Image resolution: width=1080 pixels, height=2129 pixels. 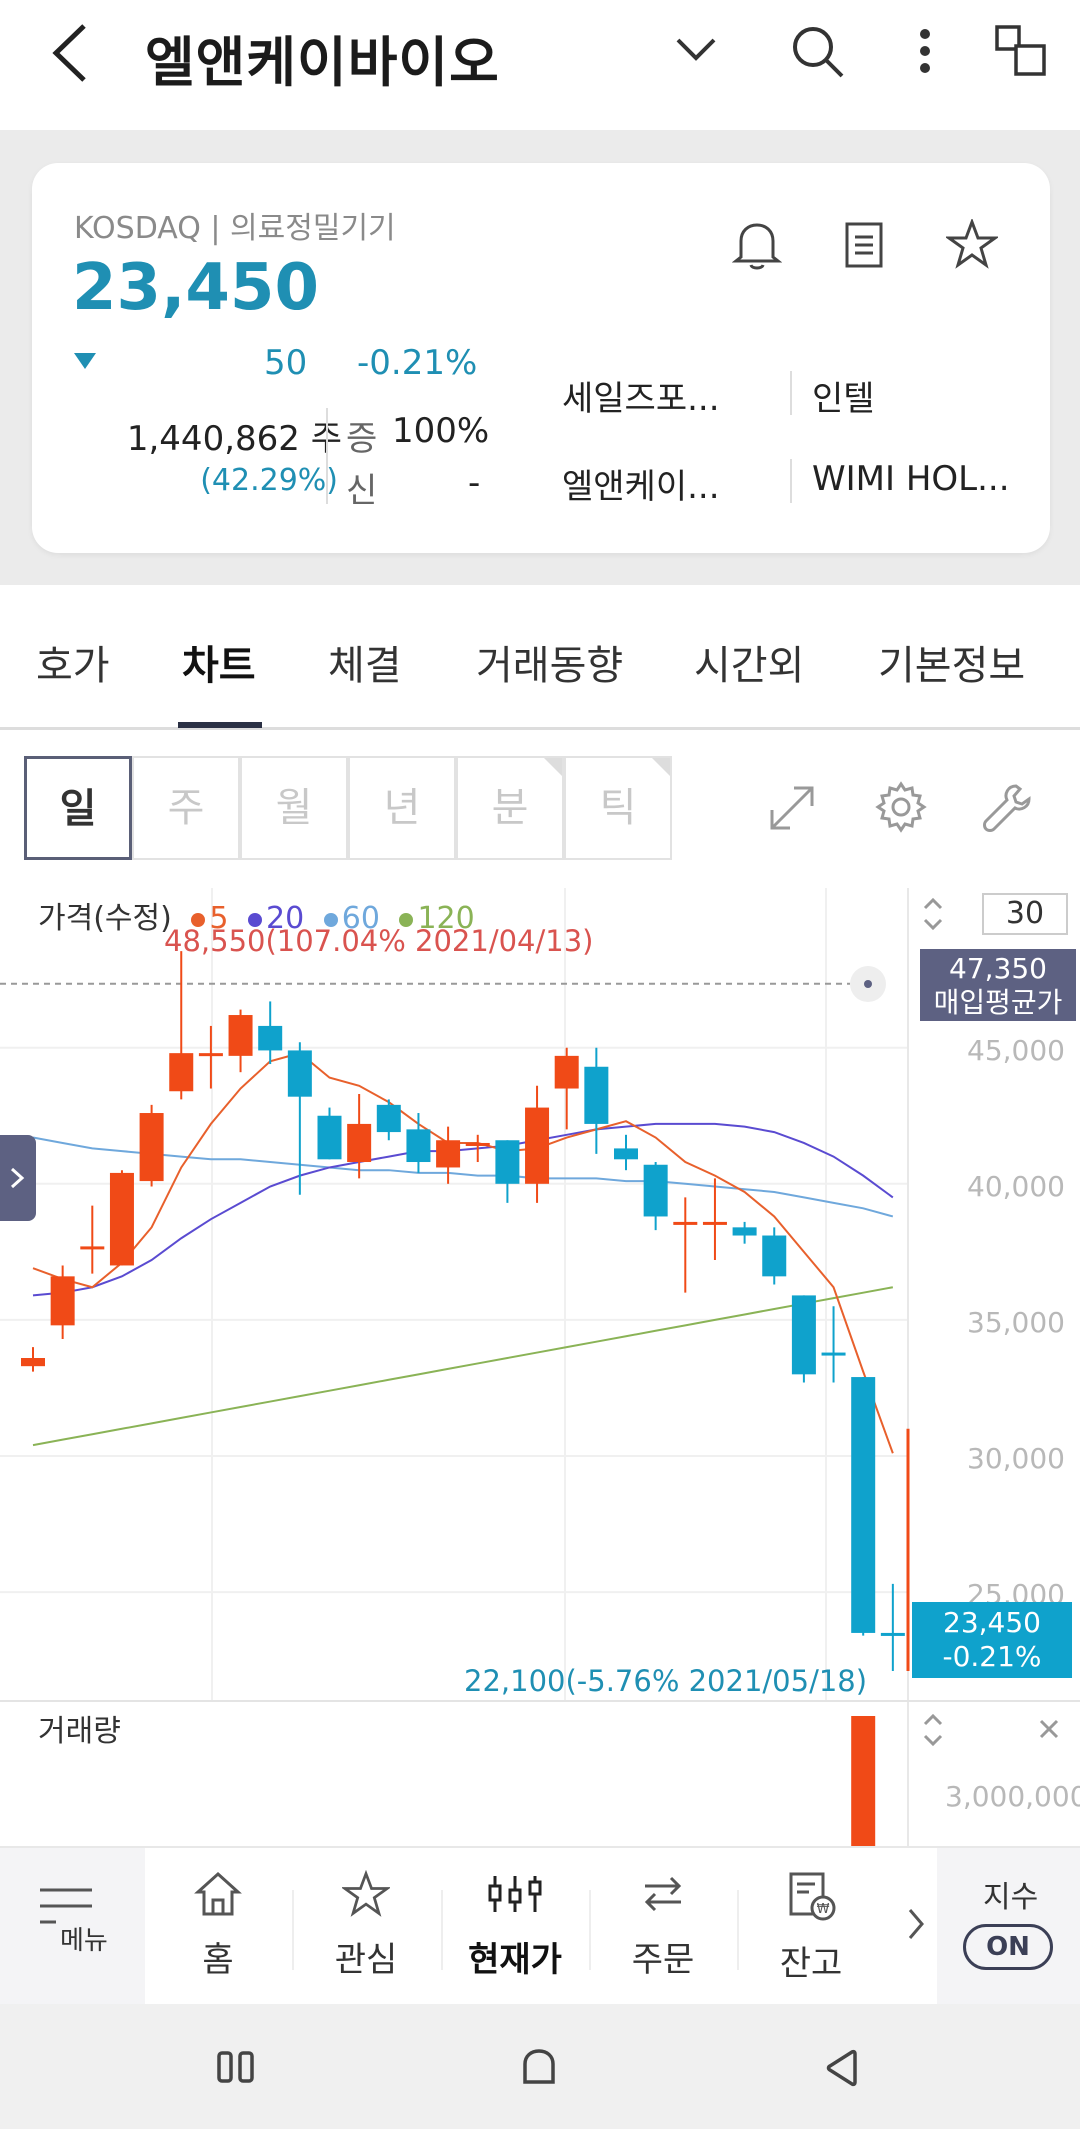 What do you see at coordinates (818, 52) in the screenshot?
I see `search-icon` at bounding box center [818, 52].